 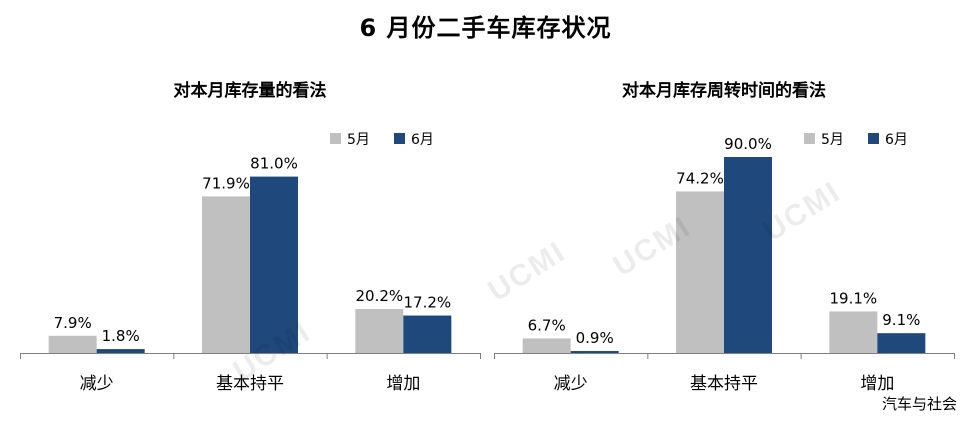 I want to click on page-title: 6 月份二手车库存状况, so click(x=485, y=28).